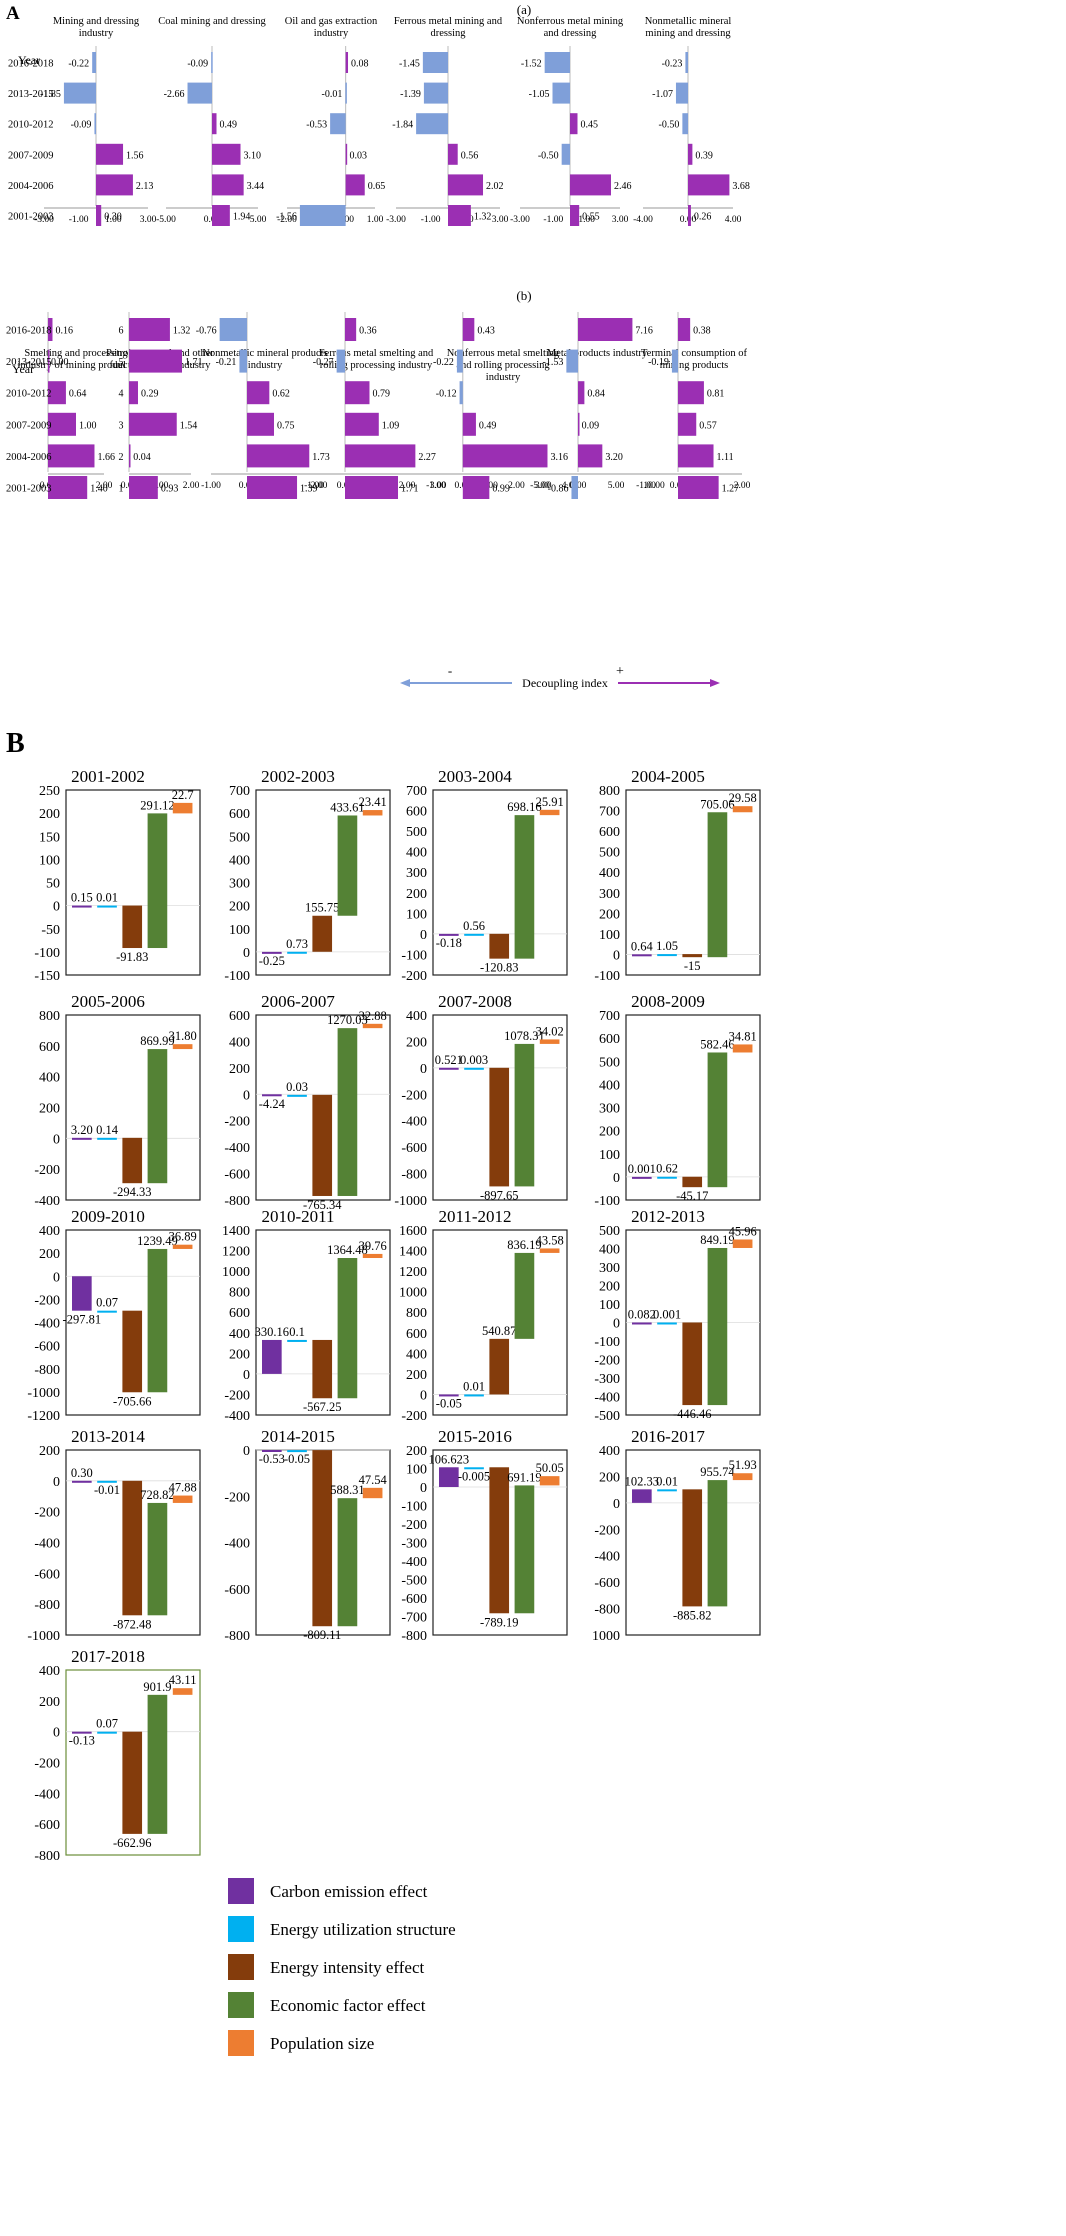 The width and height of the screenshot is (1066, 2236). Describe the element at coordinates (614, 457) in the screenshot. I see `bar-value-label: 3.20` at that location.